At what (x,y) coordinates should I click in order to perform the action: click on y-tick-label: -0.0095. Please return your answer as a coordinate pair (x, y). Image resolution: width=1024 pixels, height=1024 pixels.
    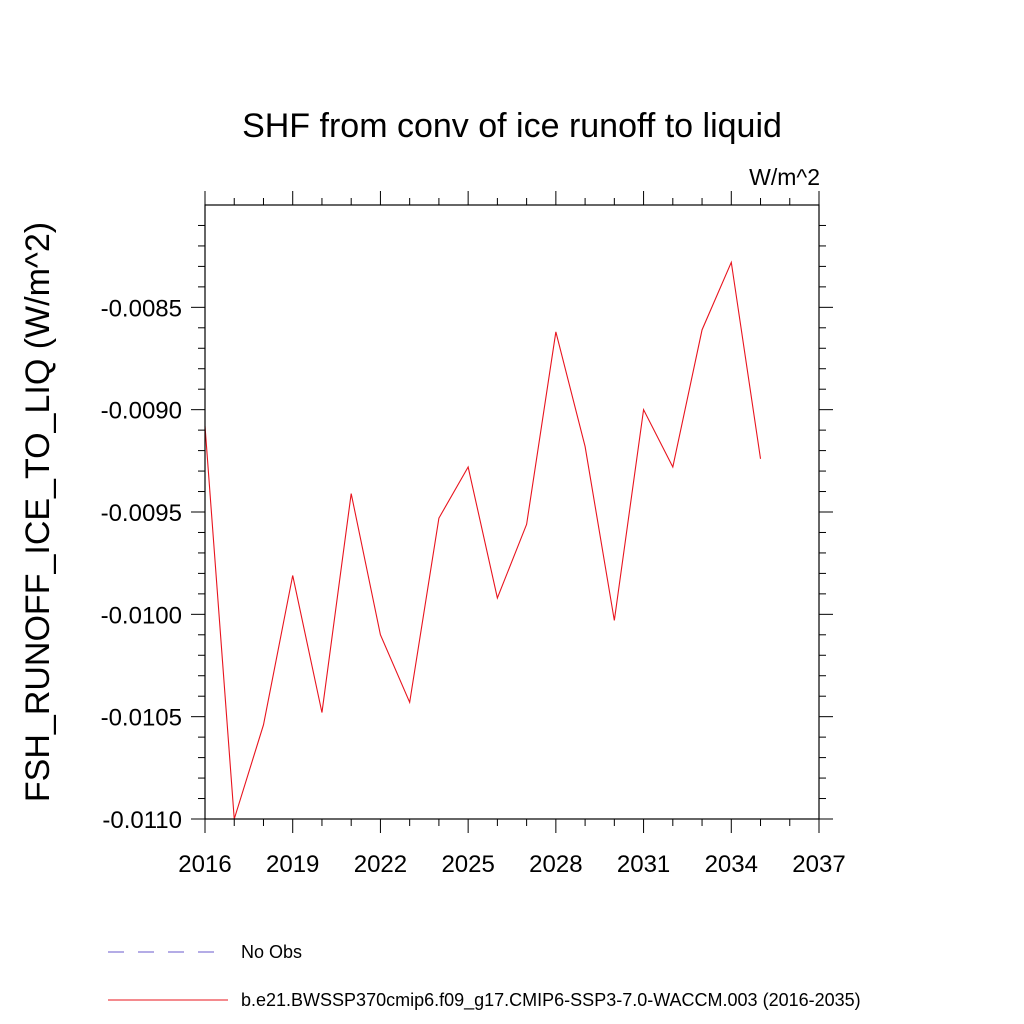
    Looking at the image, I should click on (141, 513).